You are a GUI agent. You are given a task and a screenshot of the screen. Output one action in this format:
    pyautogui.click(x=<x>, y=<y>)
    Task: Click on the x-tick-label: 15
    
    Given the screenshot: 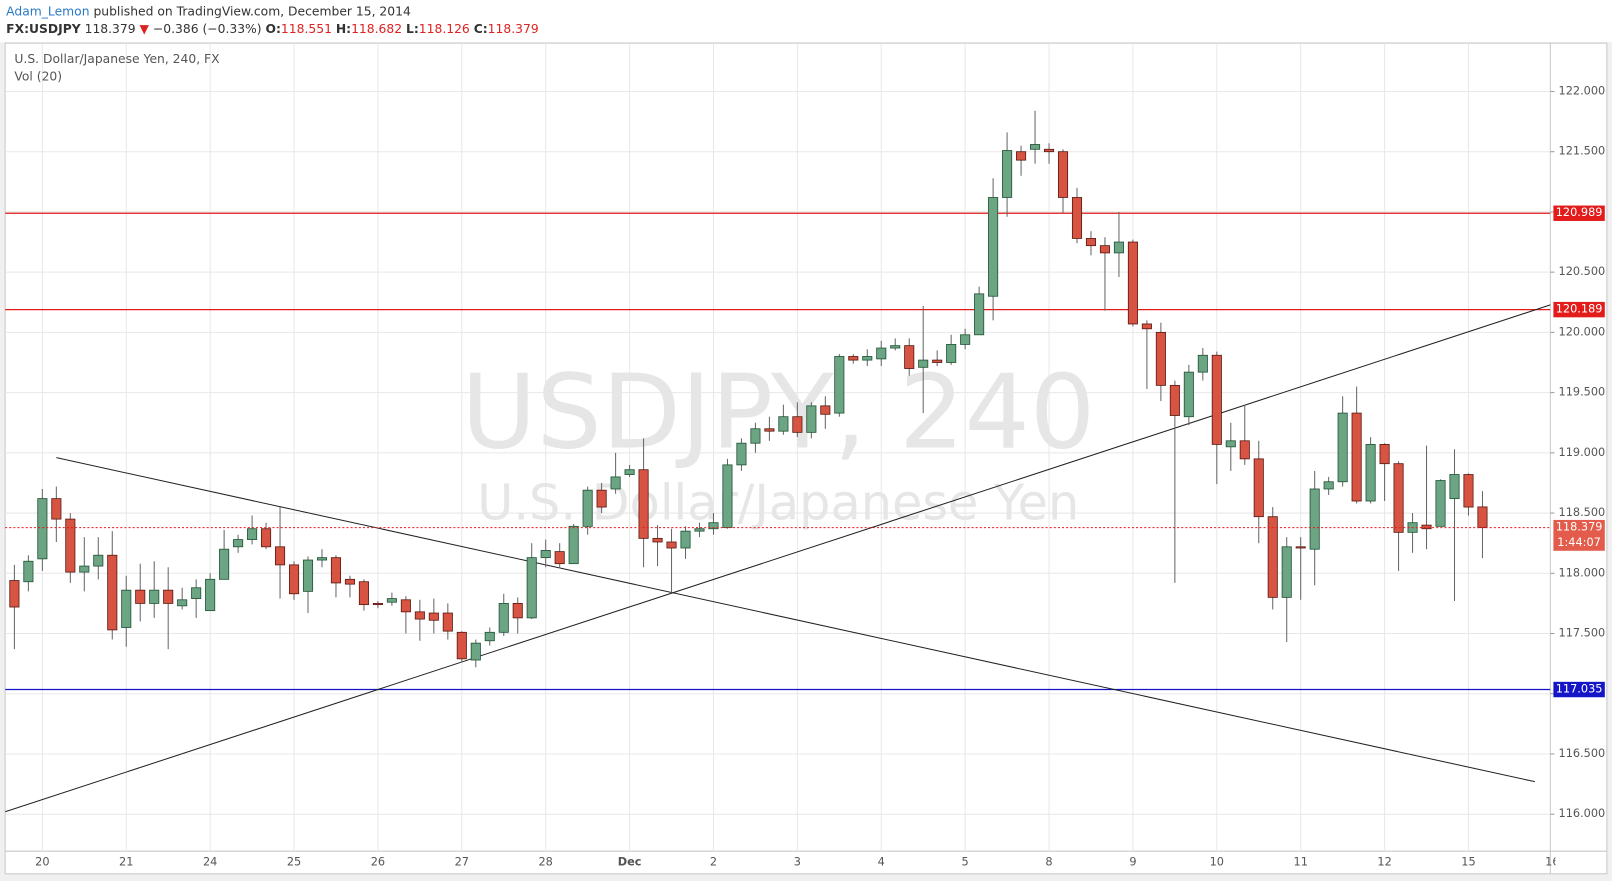 What is the action you would take?
    pyautogui.click(x=1468, y=861)
    